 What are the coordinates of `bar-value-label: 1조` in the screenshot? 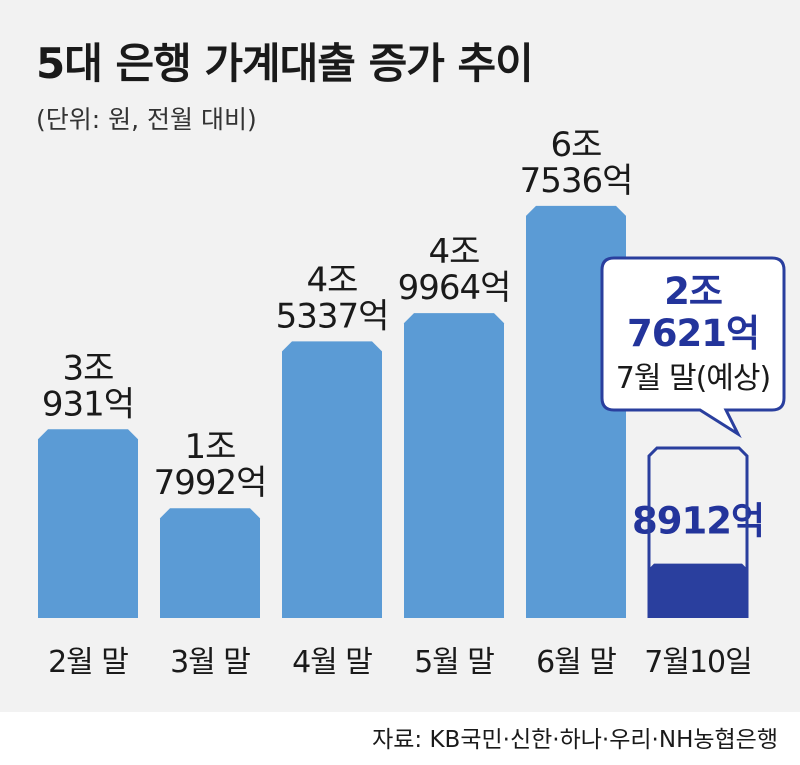 It's located at (210, 447).